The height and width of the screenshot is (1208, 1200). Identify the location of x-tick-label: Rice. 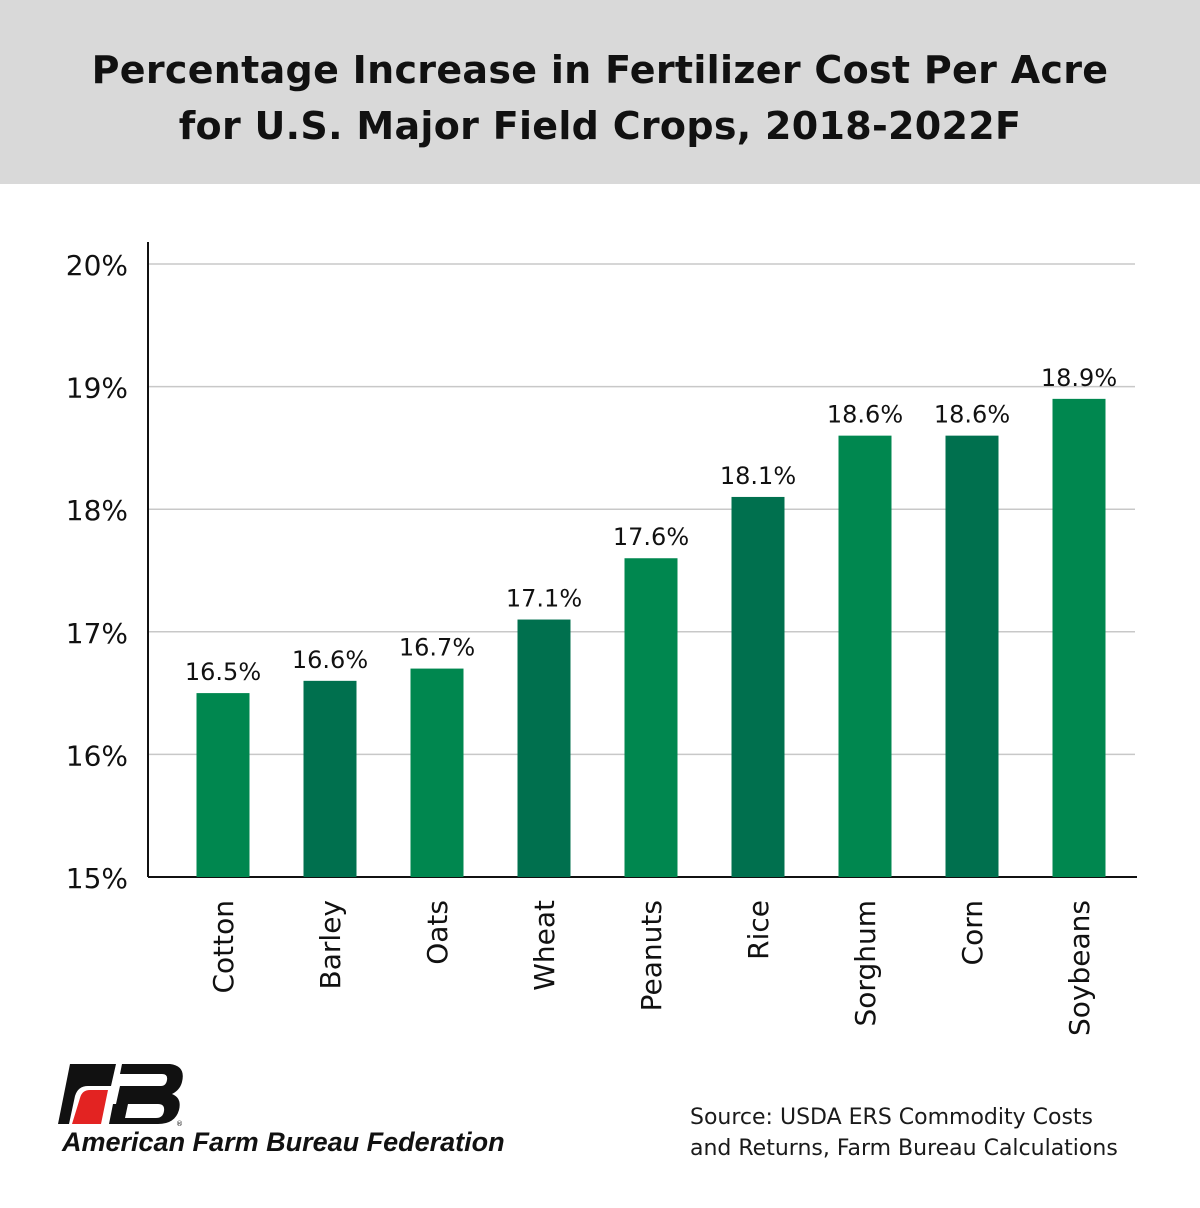
(758, 930).